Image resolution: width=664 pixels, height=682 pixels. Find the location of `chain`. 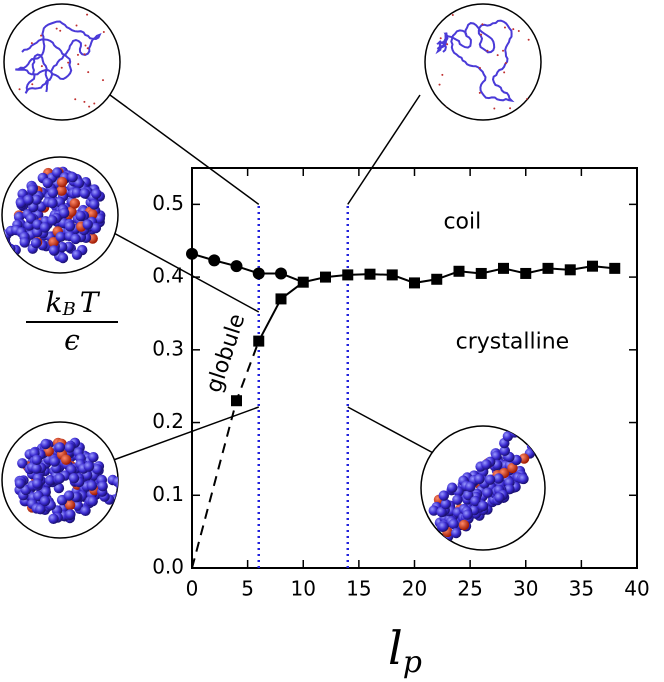

chain is located at coordinates (475, 61).